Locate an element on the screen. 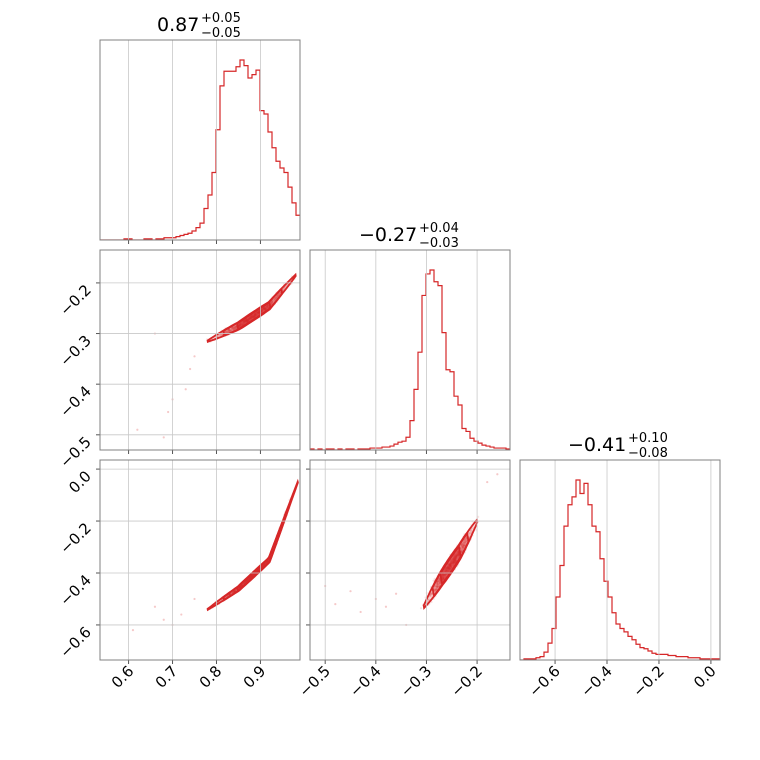 This screenshot has height=760, width=760. title-param-0: 0.87 is located at coordinates (178, 25).